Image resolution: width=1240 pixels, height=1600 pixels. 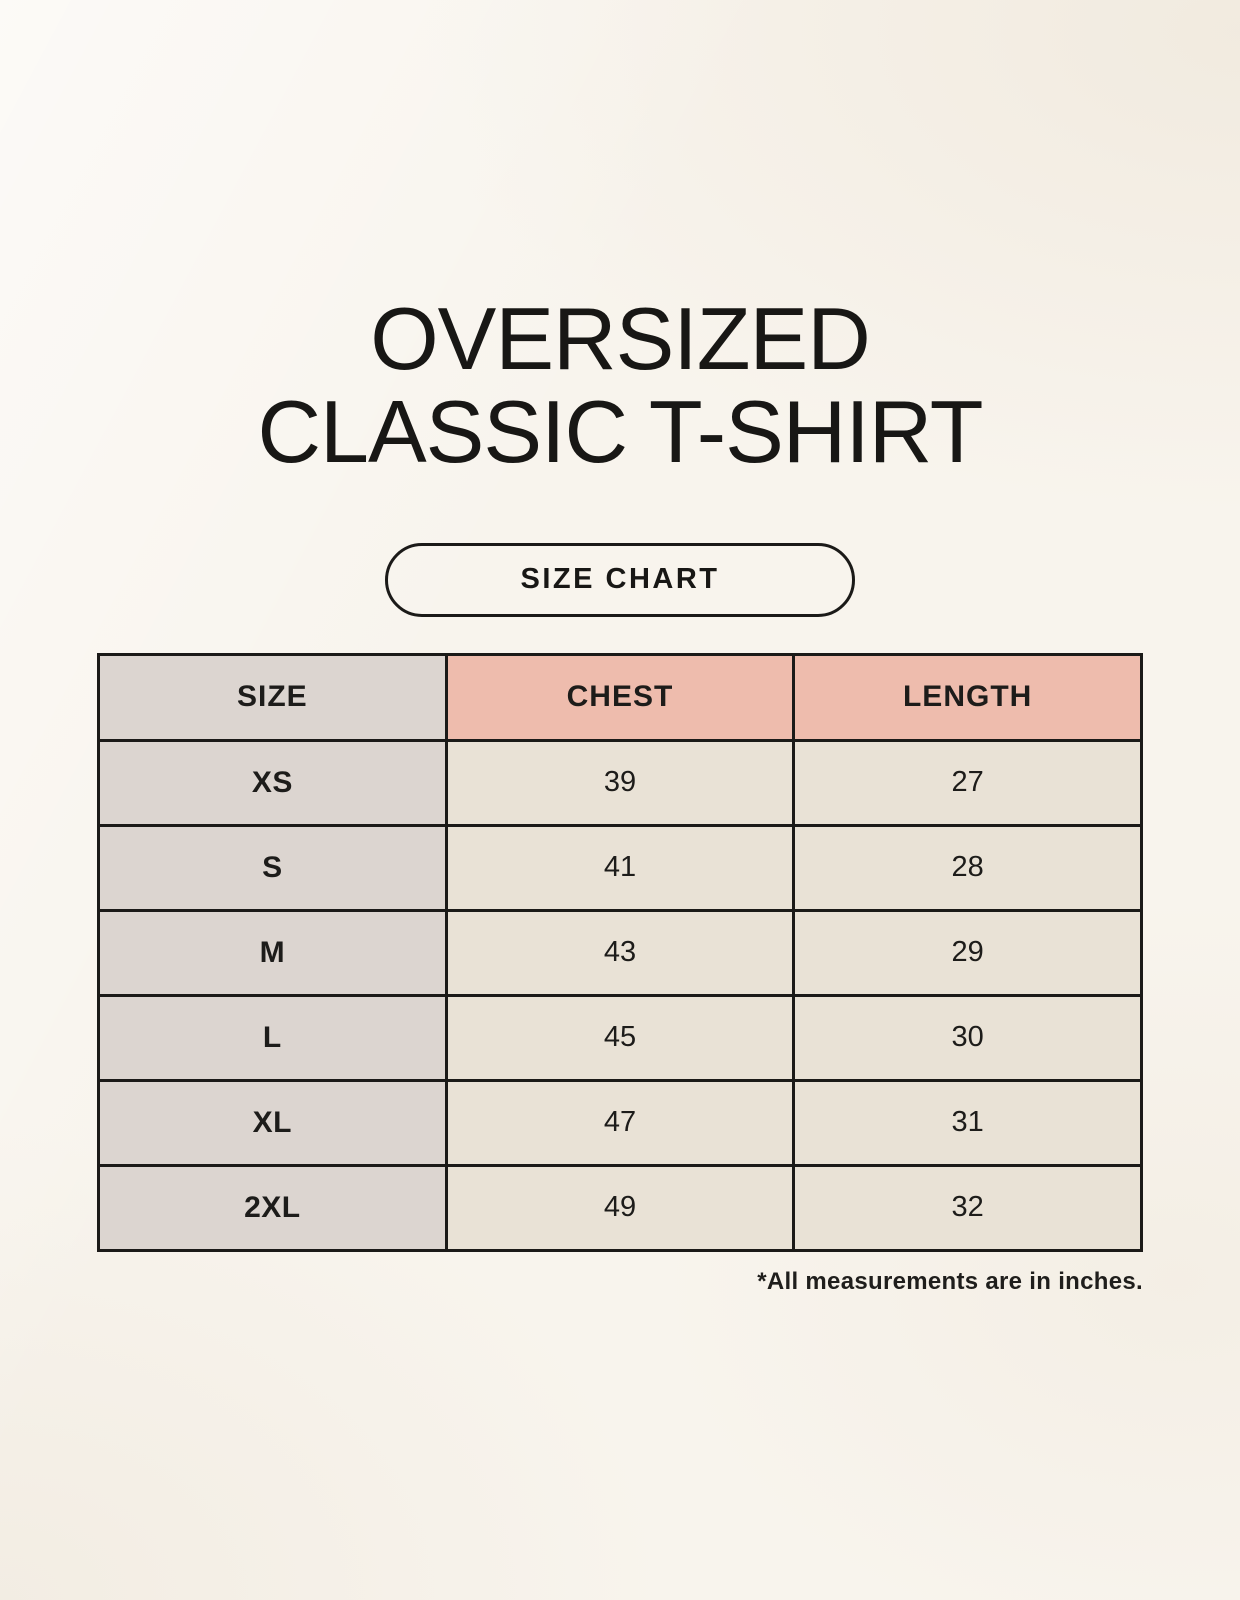 I want to click on size-cell: XS, so click(x=272, y=782).